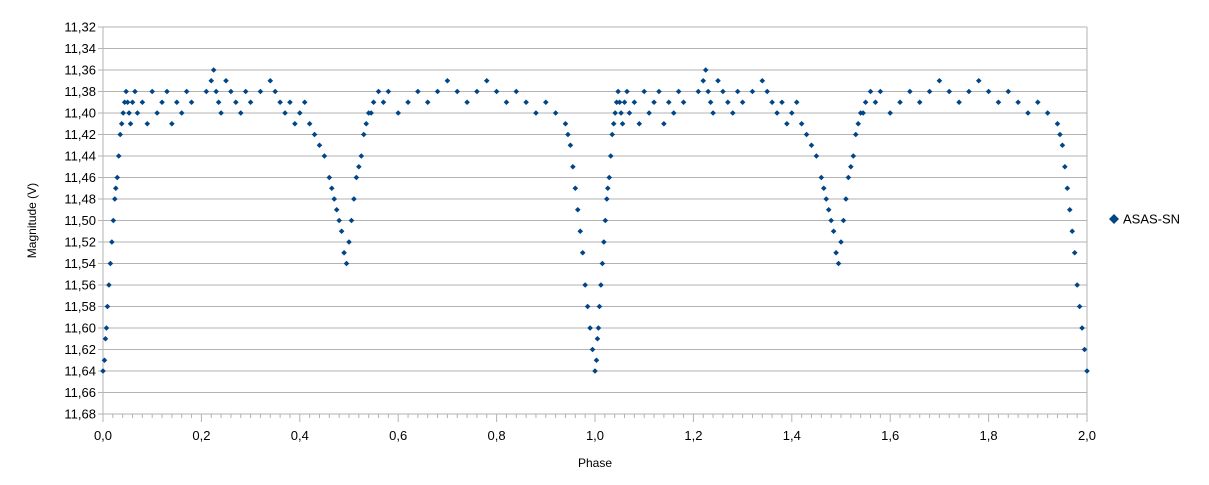  I want to click on x-tick-label: 2,0, so click(1087, 435).